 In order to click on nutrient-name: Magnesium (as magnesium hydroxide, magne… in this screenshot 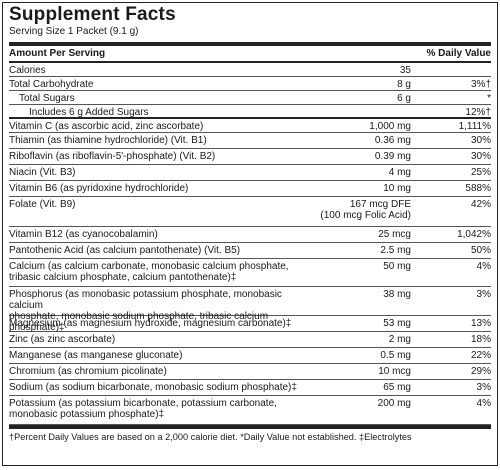, I will do `click(150, 323)`.